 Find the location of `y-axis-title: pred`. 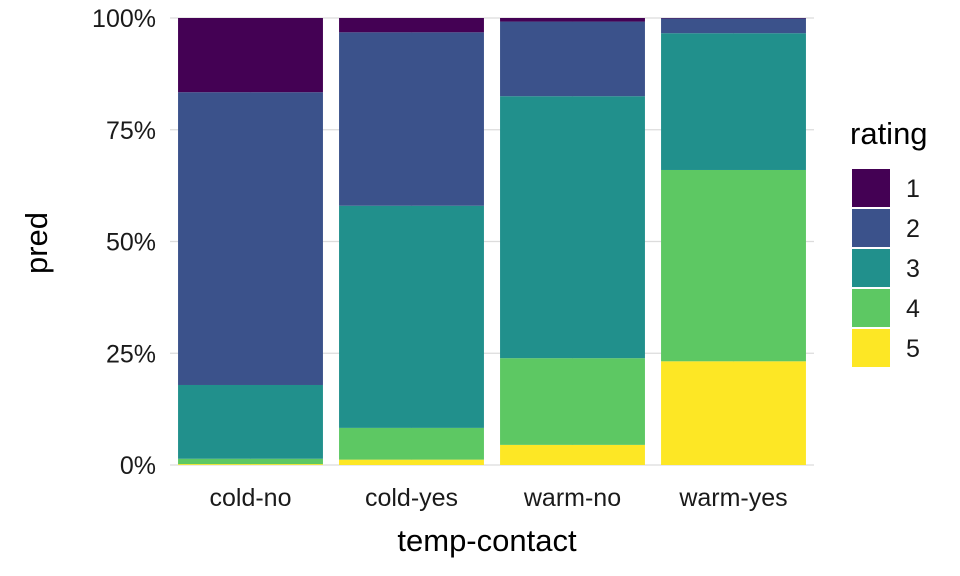

y-axis-title: pred is located at coordinates (36, 243).